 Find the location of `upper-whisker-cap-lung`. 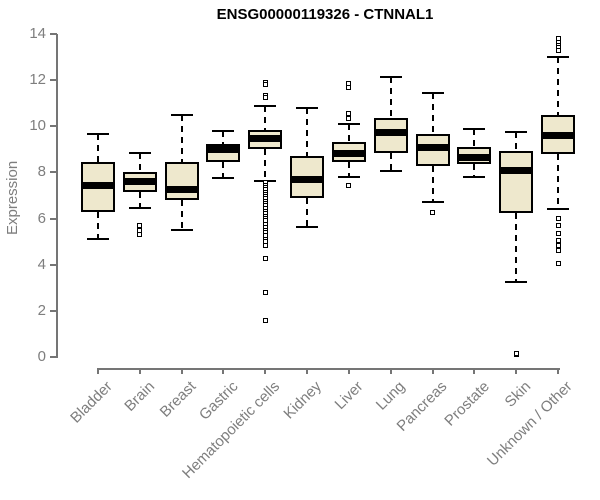

upper-whisker-cap-lung is located at coordinates (390, 76).